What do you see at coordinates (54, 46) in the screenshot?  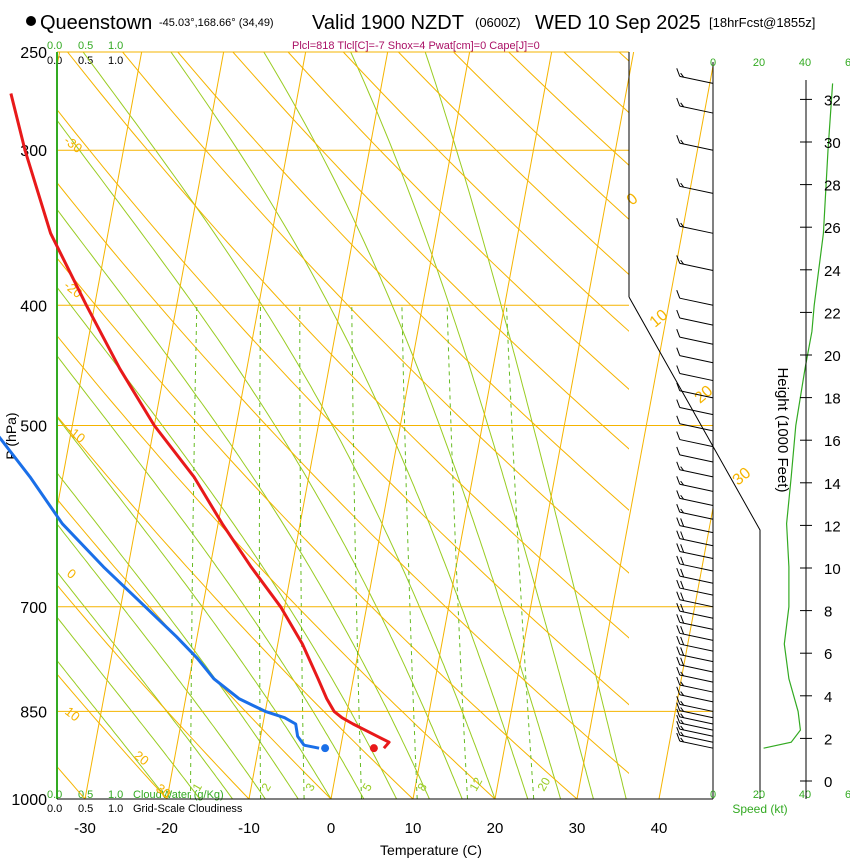 I see `cloud-water-scale-0: 0.0` at bounding box center [54, 46].